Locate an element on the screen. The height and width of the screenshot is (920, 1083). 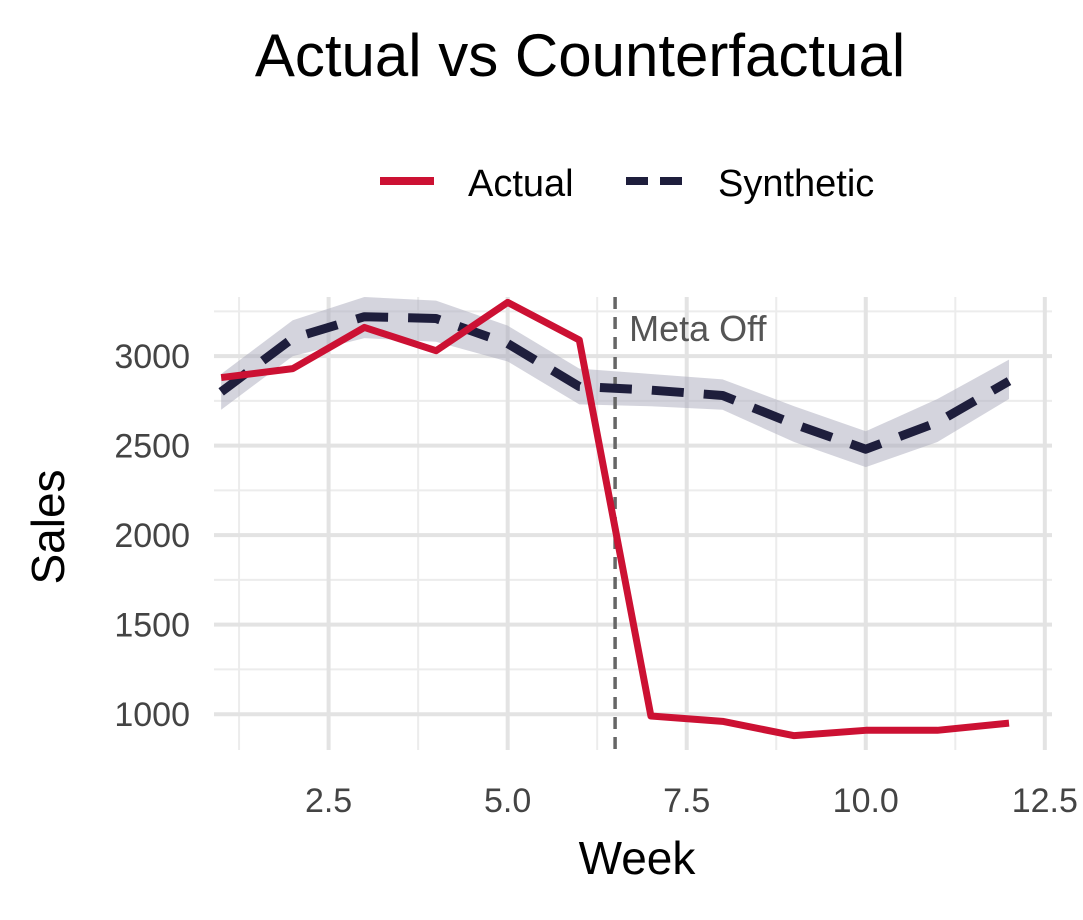
y-tick-label: 2000 is located at coordinates (152, 536).